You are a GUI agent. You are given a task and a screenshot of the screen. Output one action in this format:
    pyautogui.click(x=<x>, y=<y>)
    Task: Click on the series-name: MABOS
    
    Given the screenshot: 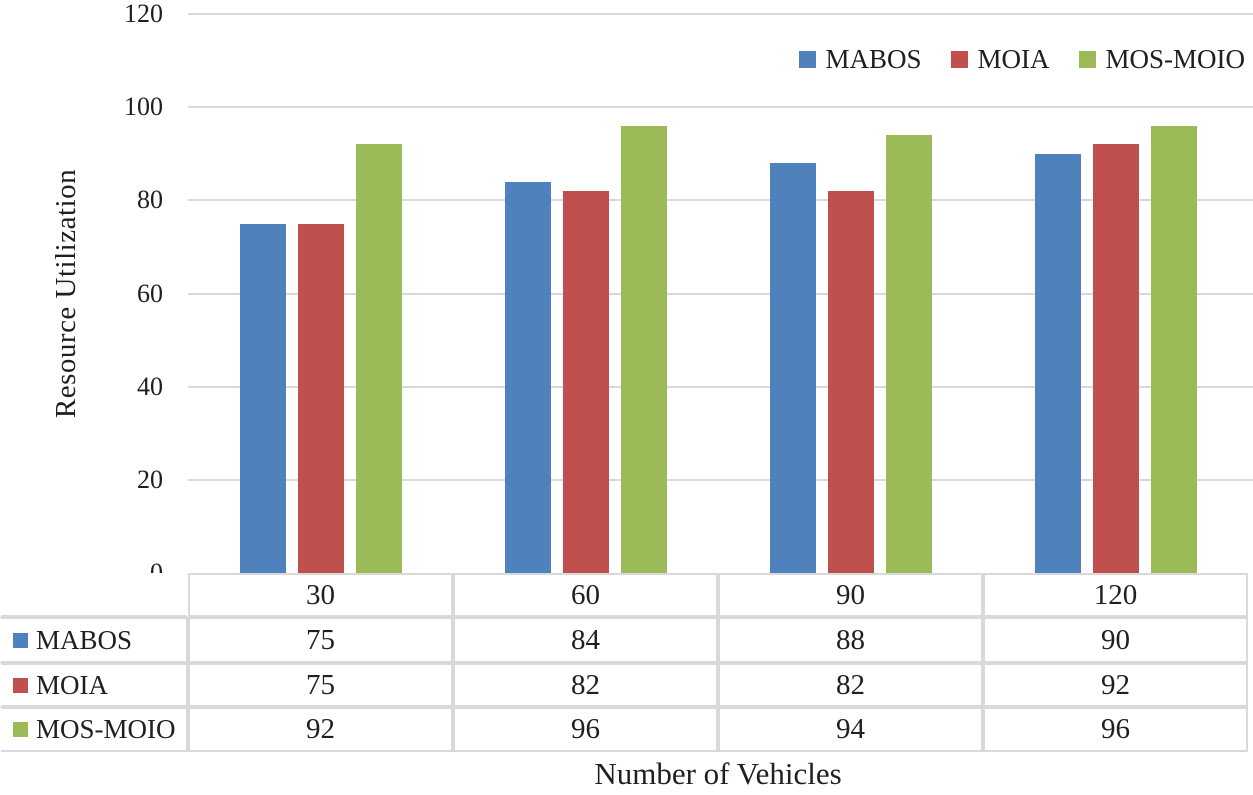 What is the action you would take?
    pyautogui.click(x=84, y=639)
    